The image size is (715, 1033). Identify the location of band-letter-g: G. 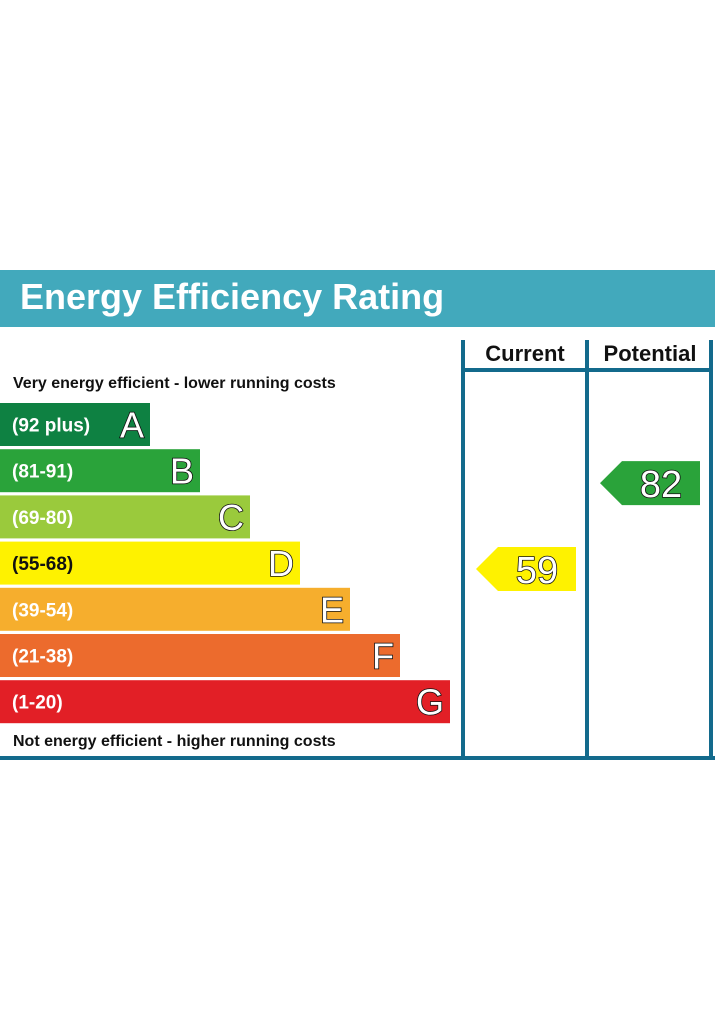
(430, 702).